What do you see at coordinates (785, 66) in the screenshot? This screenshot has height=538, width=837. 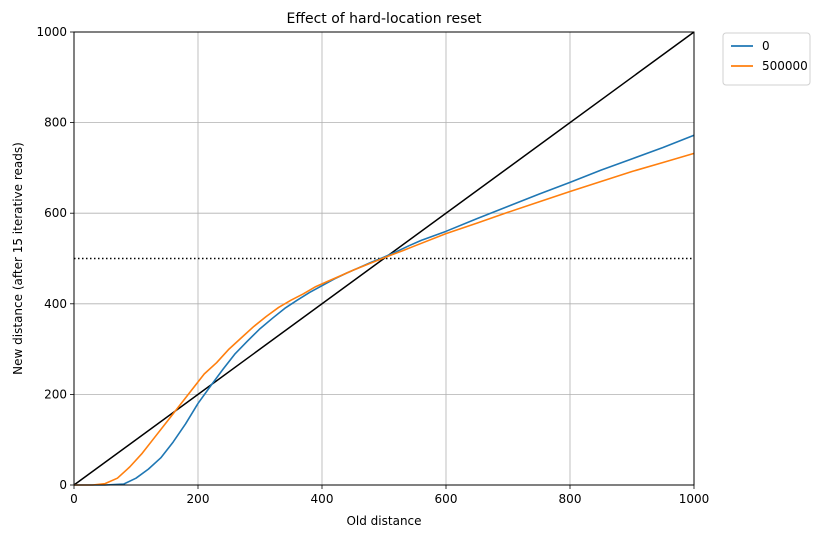 I see `legend-label: 500000` at bounding box center [785, 66].